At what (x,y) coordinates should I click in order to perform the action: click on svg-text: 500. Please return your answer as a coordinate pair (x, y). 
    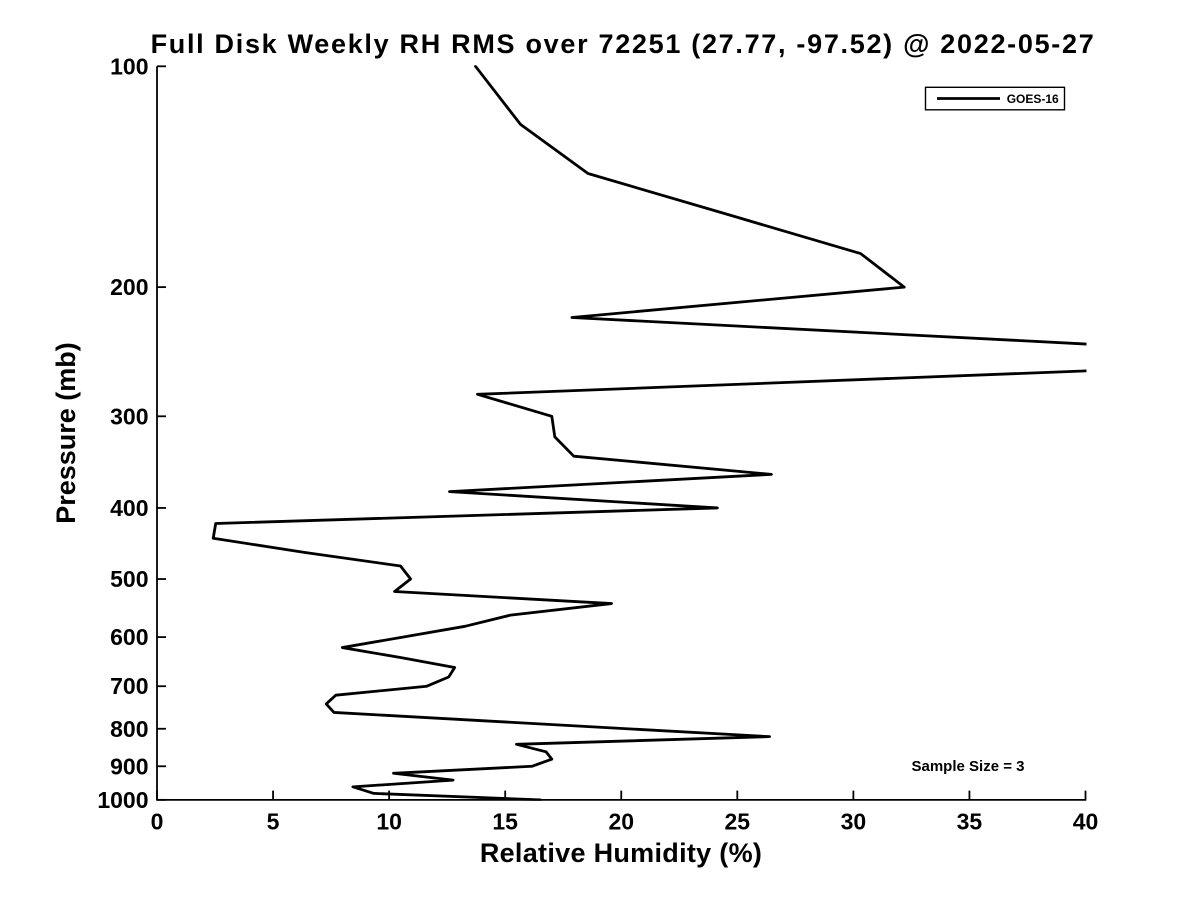
    Looking at the image, I should click on (129, 579).